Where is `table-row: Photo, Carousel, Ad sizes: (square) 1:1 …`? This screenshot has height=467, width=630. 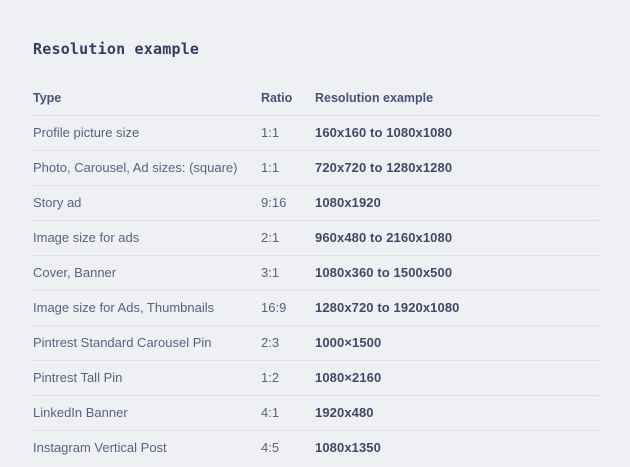
table-row: Photo, Carousel, Ad sizes: (square) 1:1 … is located at coordinates (315, 168).